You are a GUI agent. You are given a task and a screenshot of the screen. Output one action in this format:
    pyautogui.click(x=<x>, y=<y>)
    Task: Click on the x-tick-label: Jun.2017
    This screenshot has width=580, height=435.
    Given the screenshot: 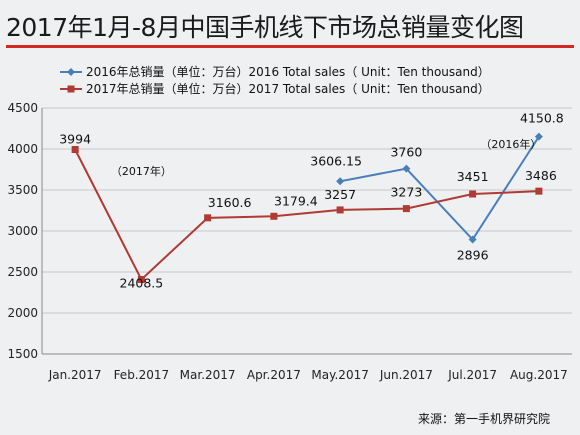 What is the action you would take?
    pyautogui.click(x=406, y=375)
    